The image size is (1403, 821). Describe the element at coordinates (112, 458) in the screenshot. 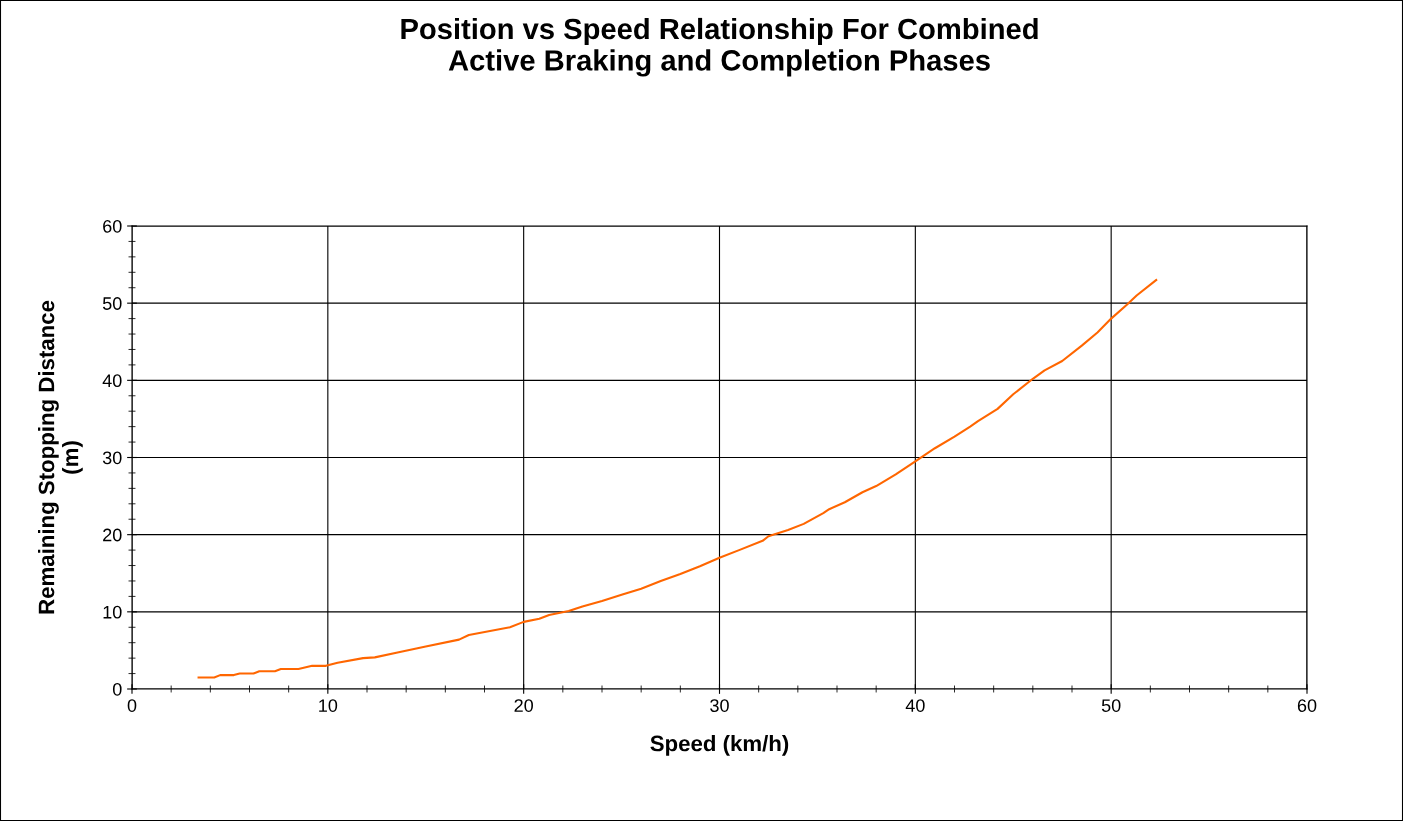

I see `y-tick-label: 30` at that location.